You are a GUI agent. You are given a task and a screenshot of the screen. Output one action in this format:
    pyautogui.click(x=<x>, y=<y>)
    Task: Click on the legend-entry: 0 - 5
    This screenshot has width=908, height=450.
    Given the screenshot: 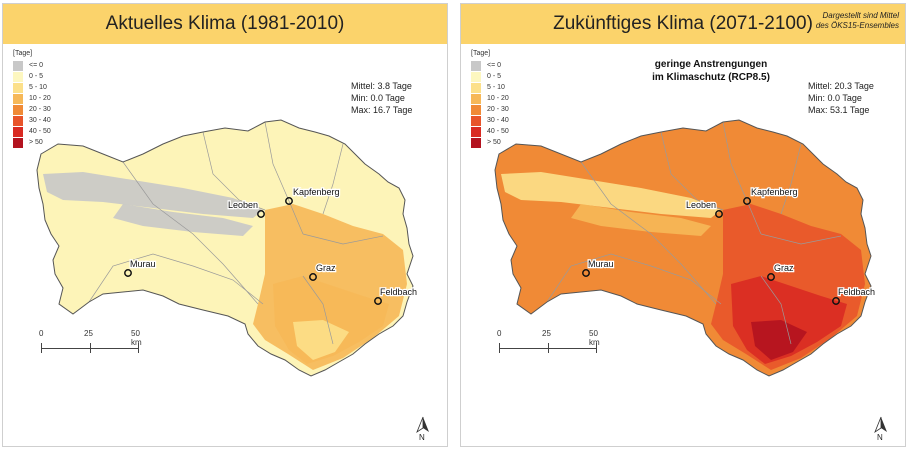 What is the action you would take?
    pyautogui.click(x=32, y=76)
    